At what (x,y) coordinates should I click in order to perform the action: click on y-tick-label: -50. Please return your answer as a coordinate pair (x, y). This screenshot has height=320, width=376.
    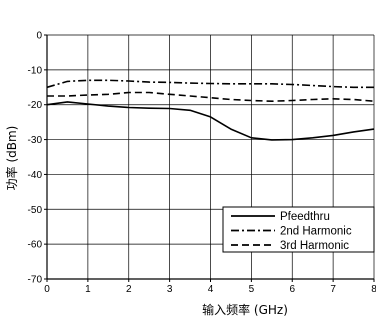
    Looking at the image, I should click on (35, 210).